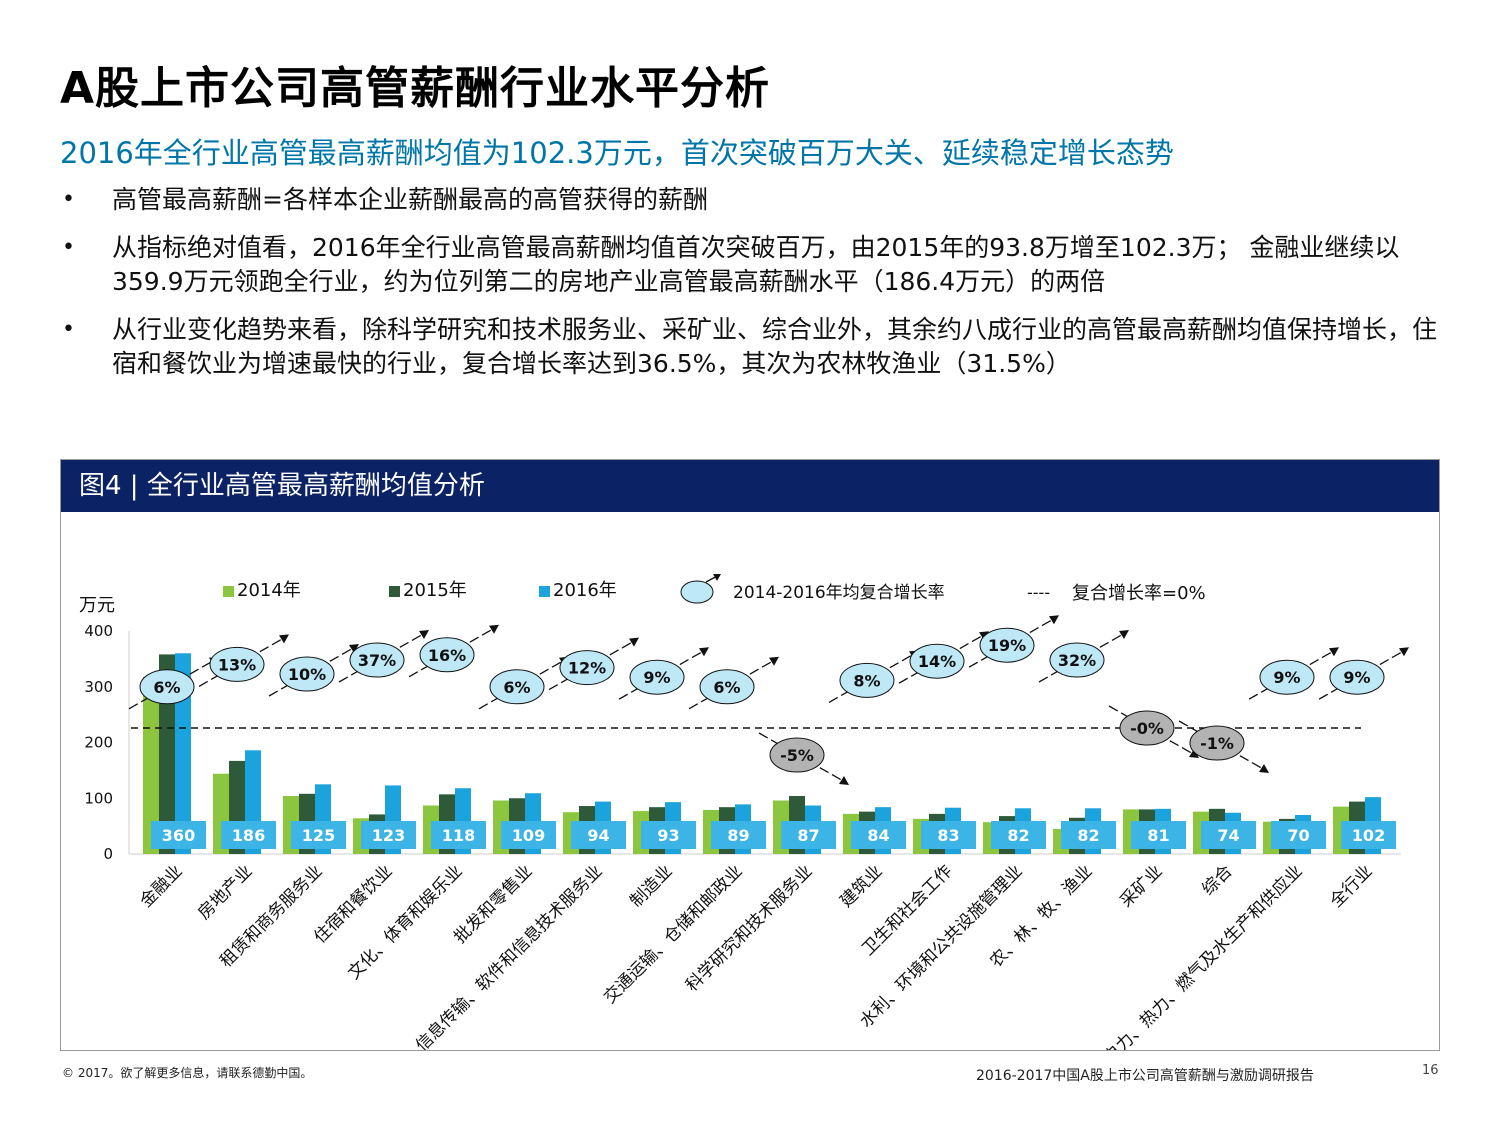 The height and width of the screenshot is (1125, 1500). I want to click on value-label: 83, so click(948, 835).